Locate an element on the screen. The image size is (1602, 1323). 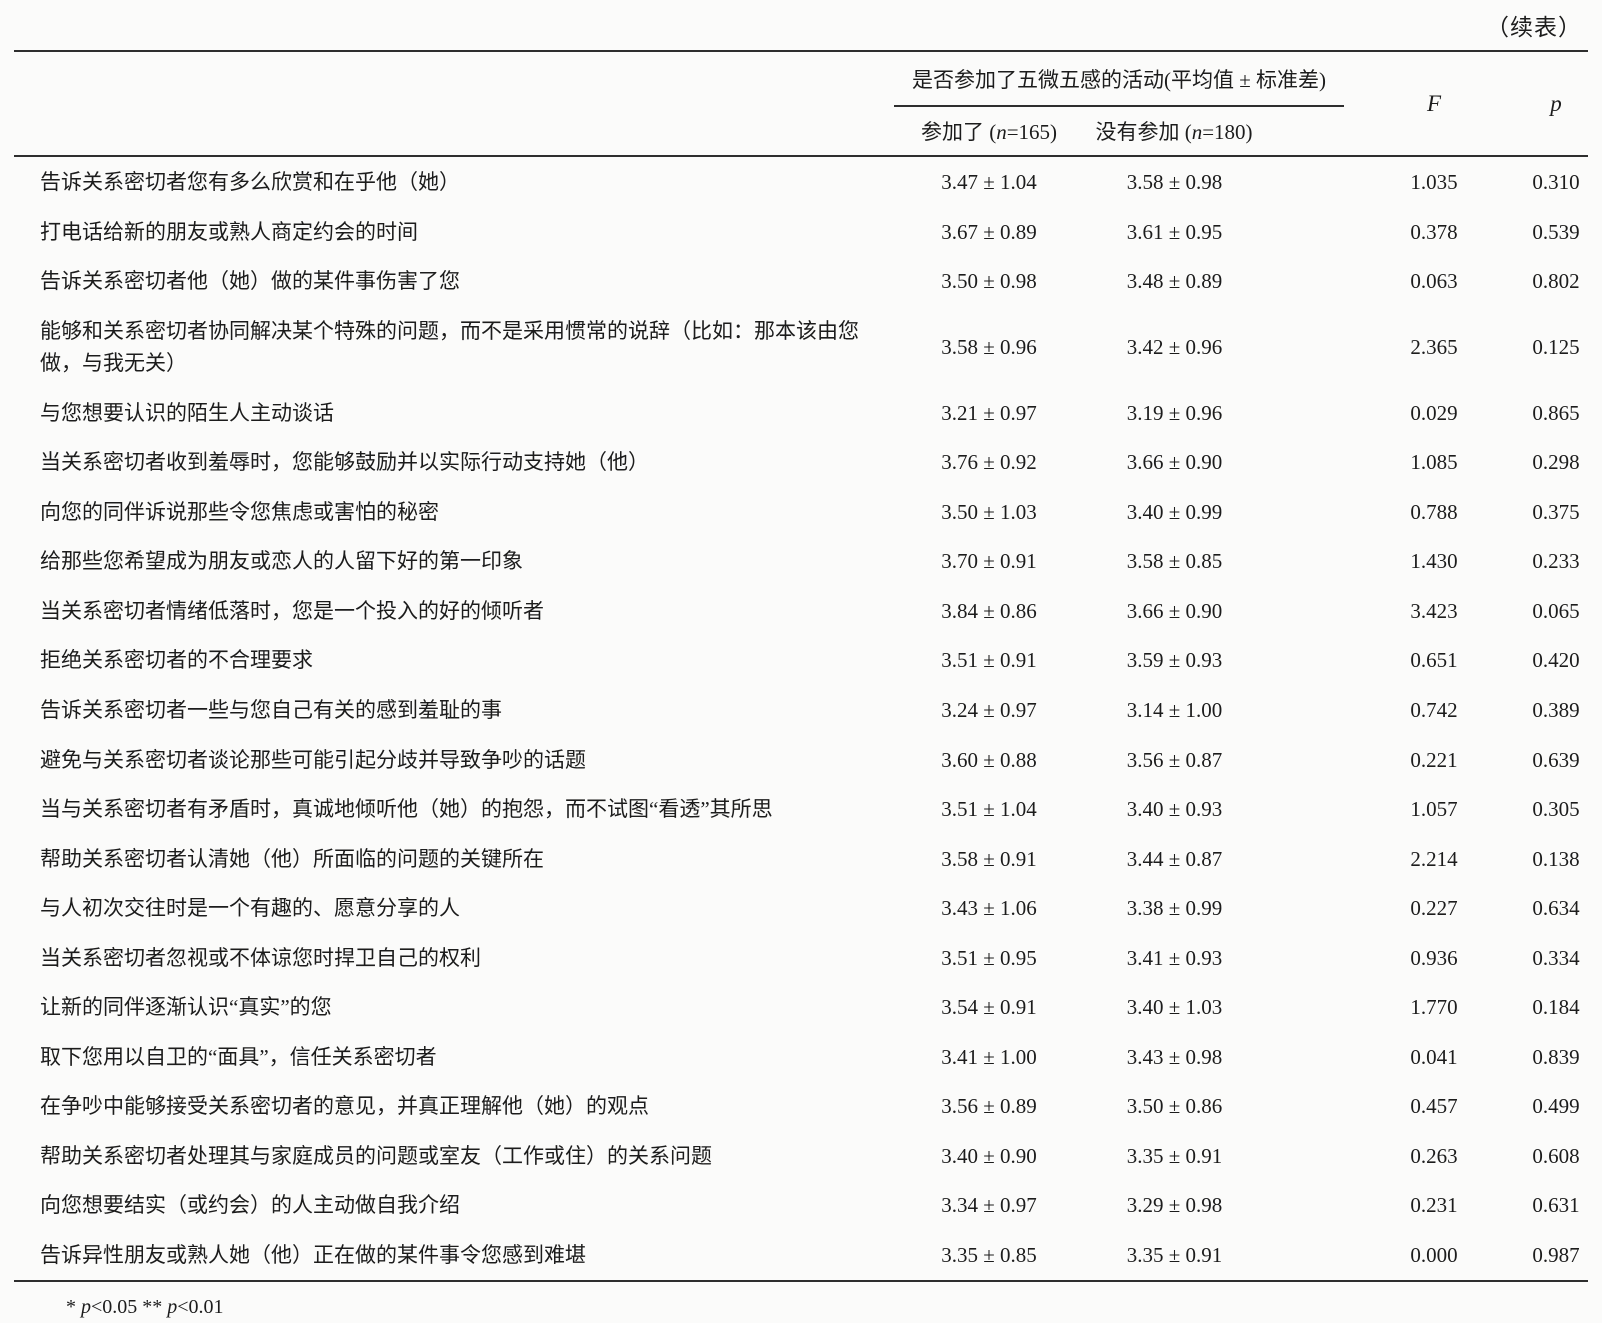
item-cell: 取下您用以自卫的“面具”，信任关系密切者 is located at coordinates (238, 1056).